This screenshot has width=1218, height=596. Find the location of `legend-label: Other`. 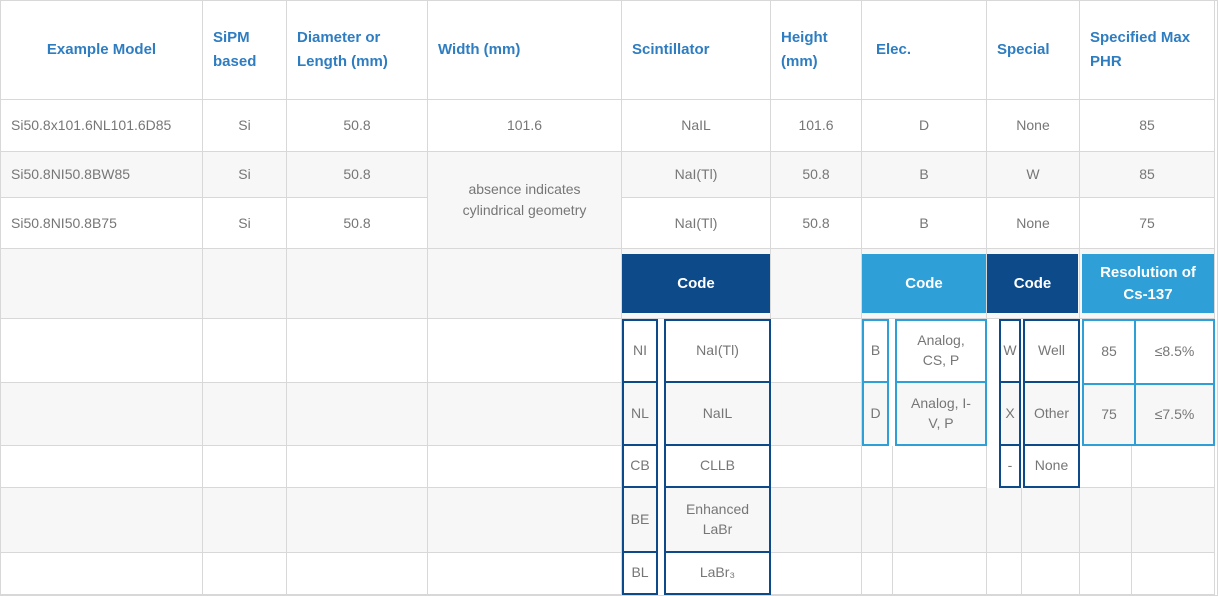

legend-label: Other is located at coordinates (1051, 414).